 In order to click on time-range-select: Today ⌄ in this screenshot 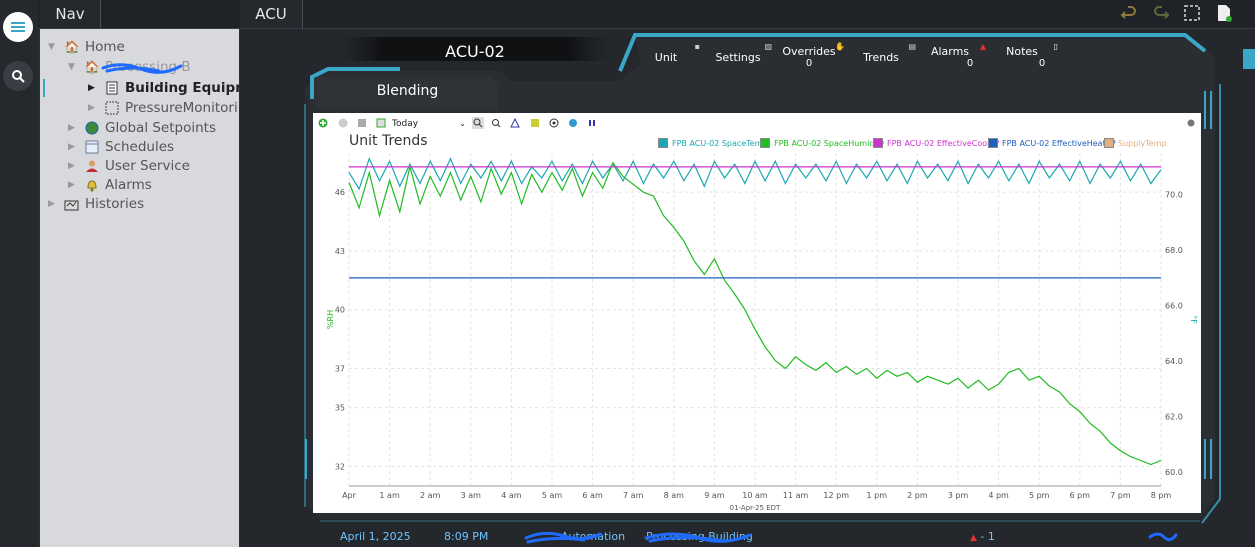, I will do `click(429, 123)`.